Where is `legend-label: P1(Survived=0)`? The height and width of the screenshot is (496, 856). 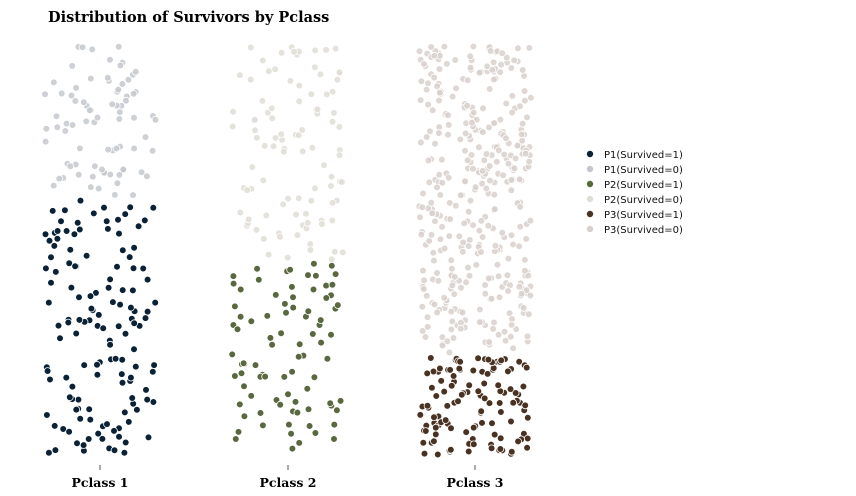 legend-label: P1(Survived=0) is located at coordinates (643, 170).